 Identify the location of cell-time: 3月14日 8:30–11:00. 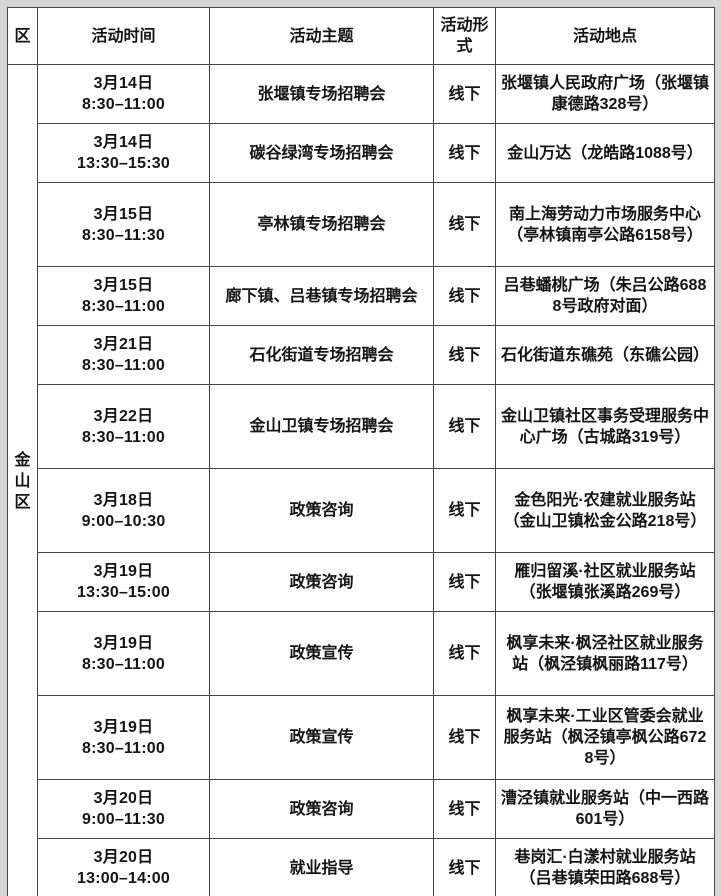
(123, 94).